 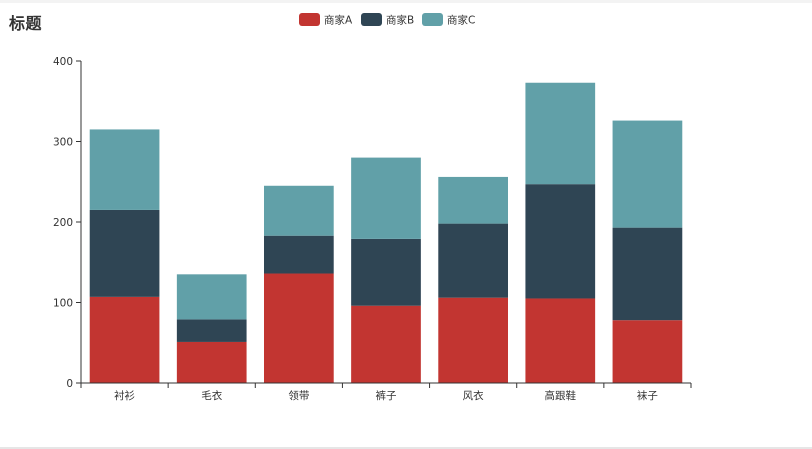 What do you see at coordinates (461, 20) in the screenshot?
I see `legend-label: 商家C` at bounding box center [461, 20].